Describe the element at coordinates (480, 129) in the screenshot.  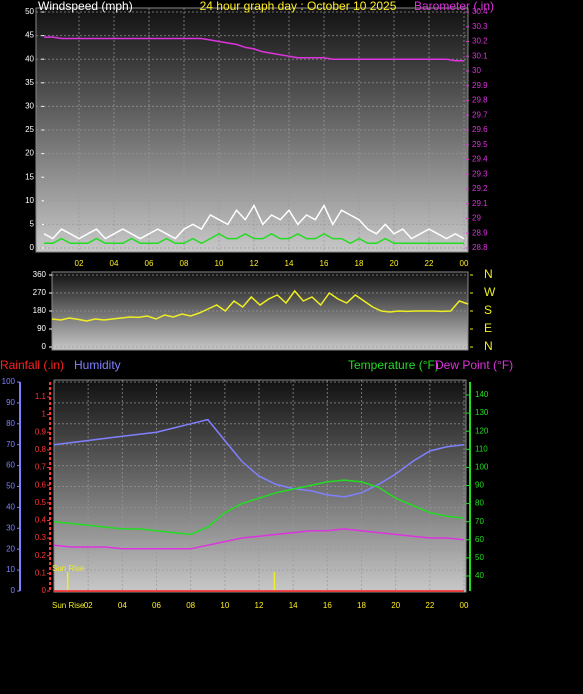
I see `y2-tick-label: 29.6` at that location.